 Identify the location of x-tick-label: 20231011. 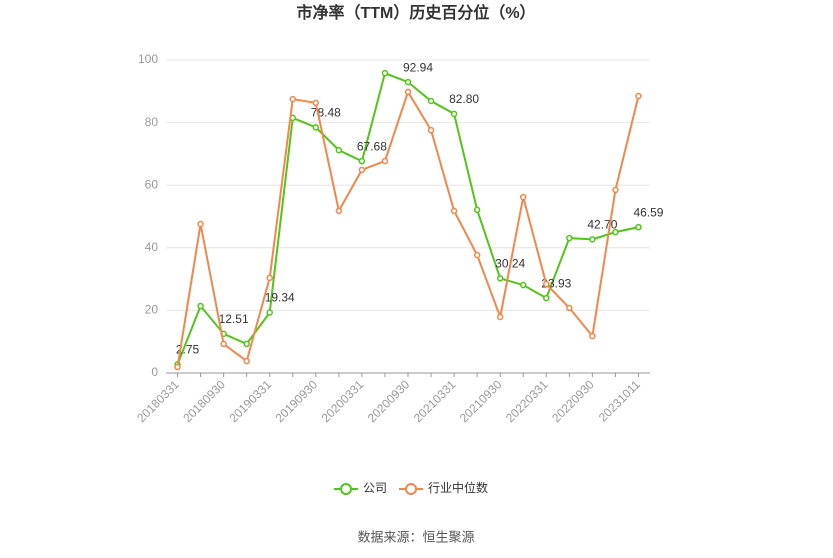
(619, 400).